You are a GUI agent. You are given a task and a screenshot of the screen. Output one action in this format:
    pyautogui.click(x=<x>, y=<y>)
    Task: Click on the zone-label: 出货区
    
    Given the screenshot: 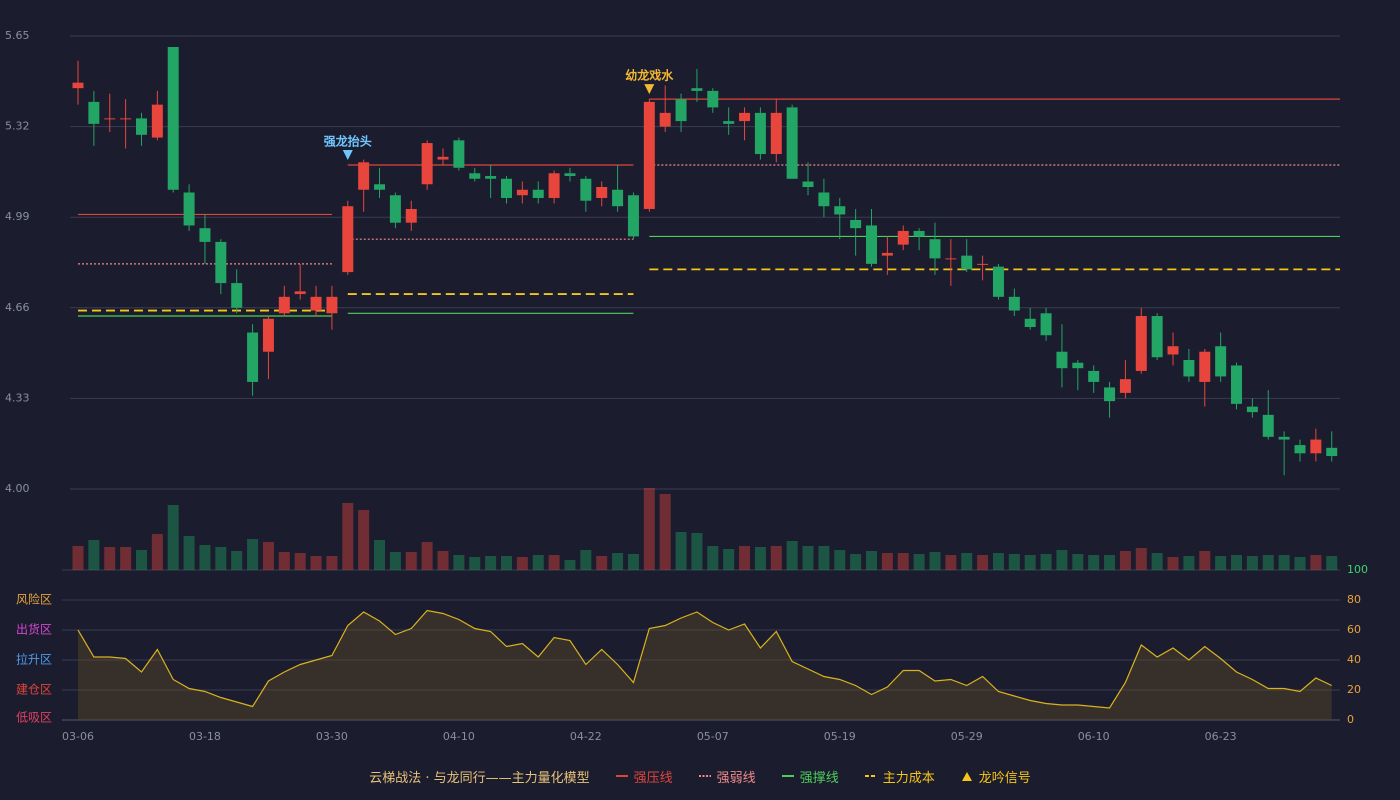 What is the action you would take?
    pyautogui.click(x=34, y=629)
    